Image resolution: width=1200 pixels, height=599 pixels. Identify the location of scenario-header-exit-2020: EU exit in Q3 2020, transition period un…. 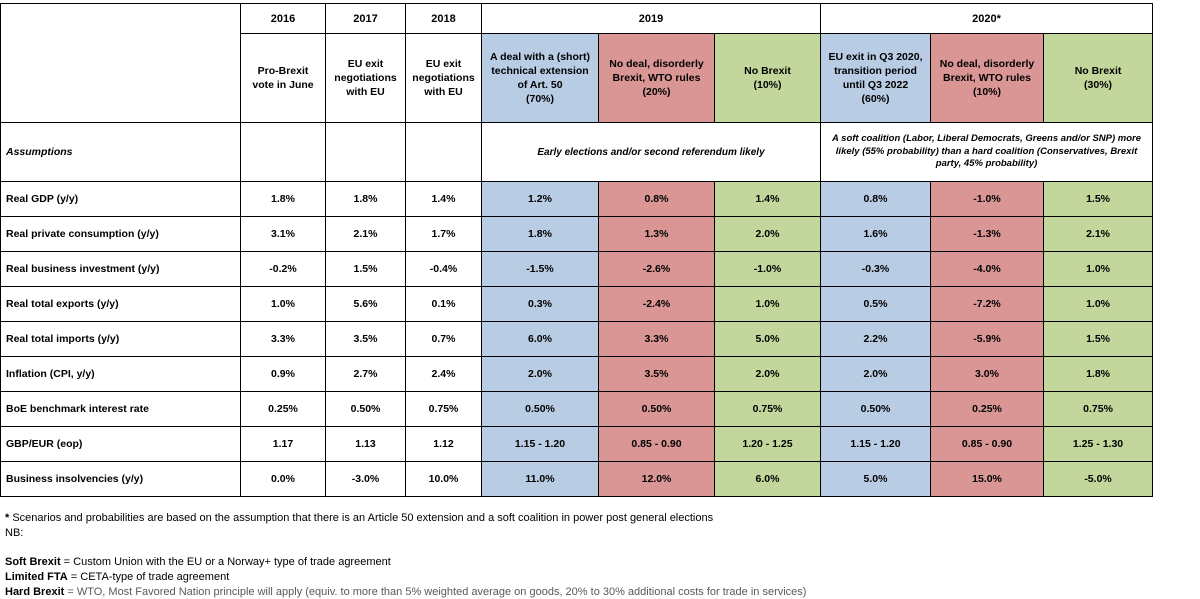
(876, 78).